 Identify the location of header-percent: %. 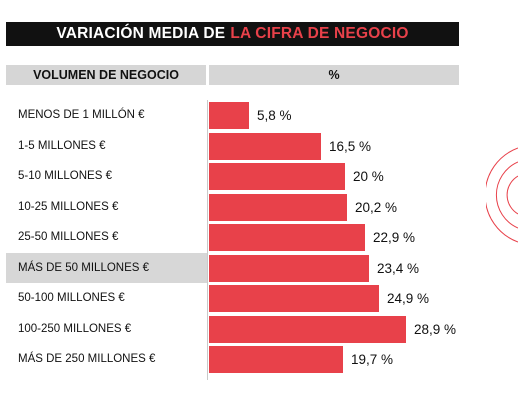
(334, 75).